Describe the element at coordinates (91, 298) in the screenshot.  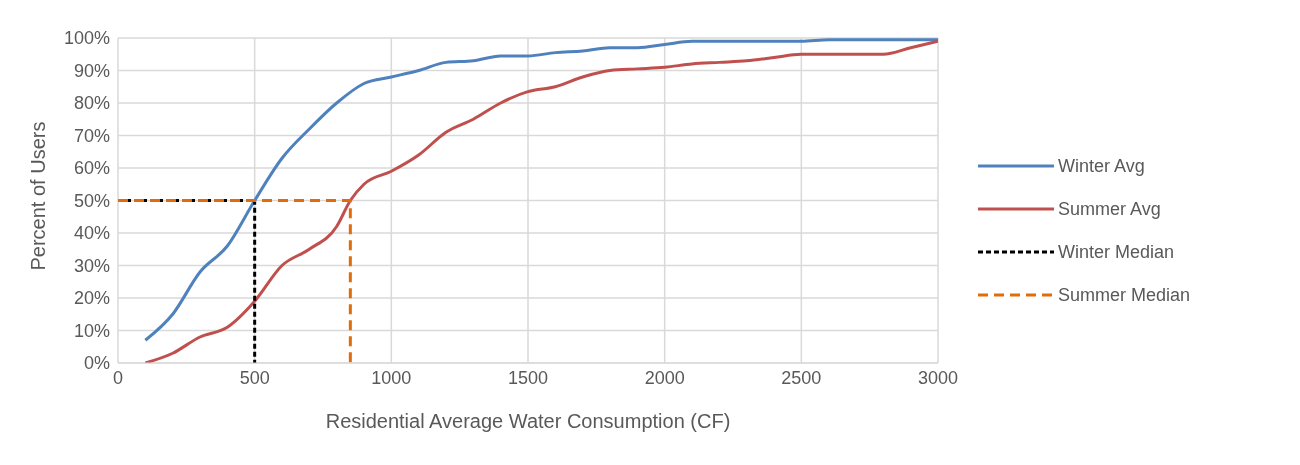
I see `y-tick-label: 20%` at that location.